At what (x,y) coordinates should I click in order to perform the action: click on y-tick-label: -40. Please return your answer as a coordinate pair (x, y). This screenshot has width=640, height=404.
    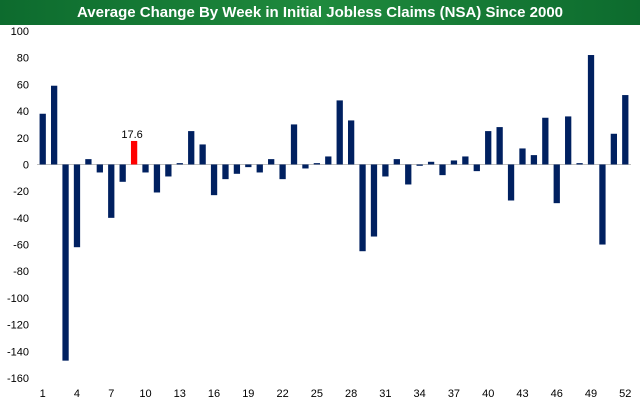
    Looking at the image, I should click on (21, 219).